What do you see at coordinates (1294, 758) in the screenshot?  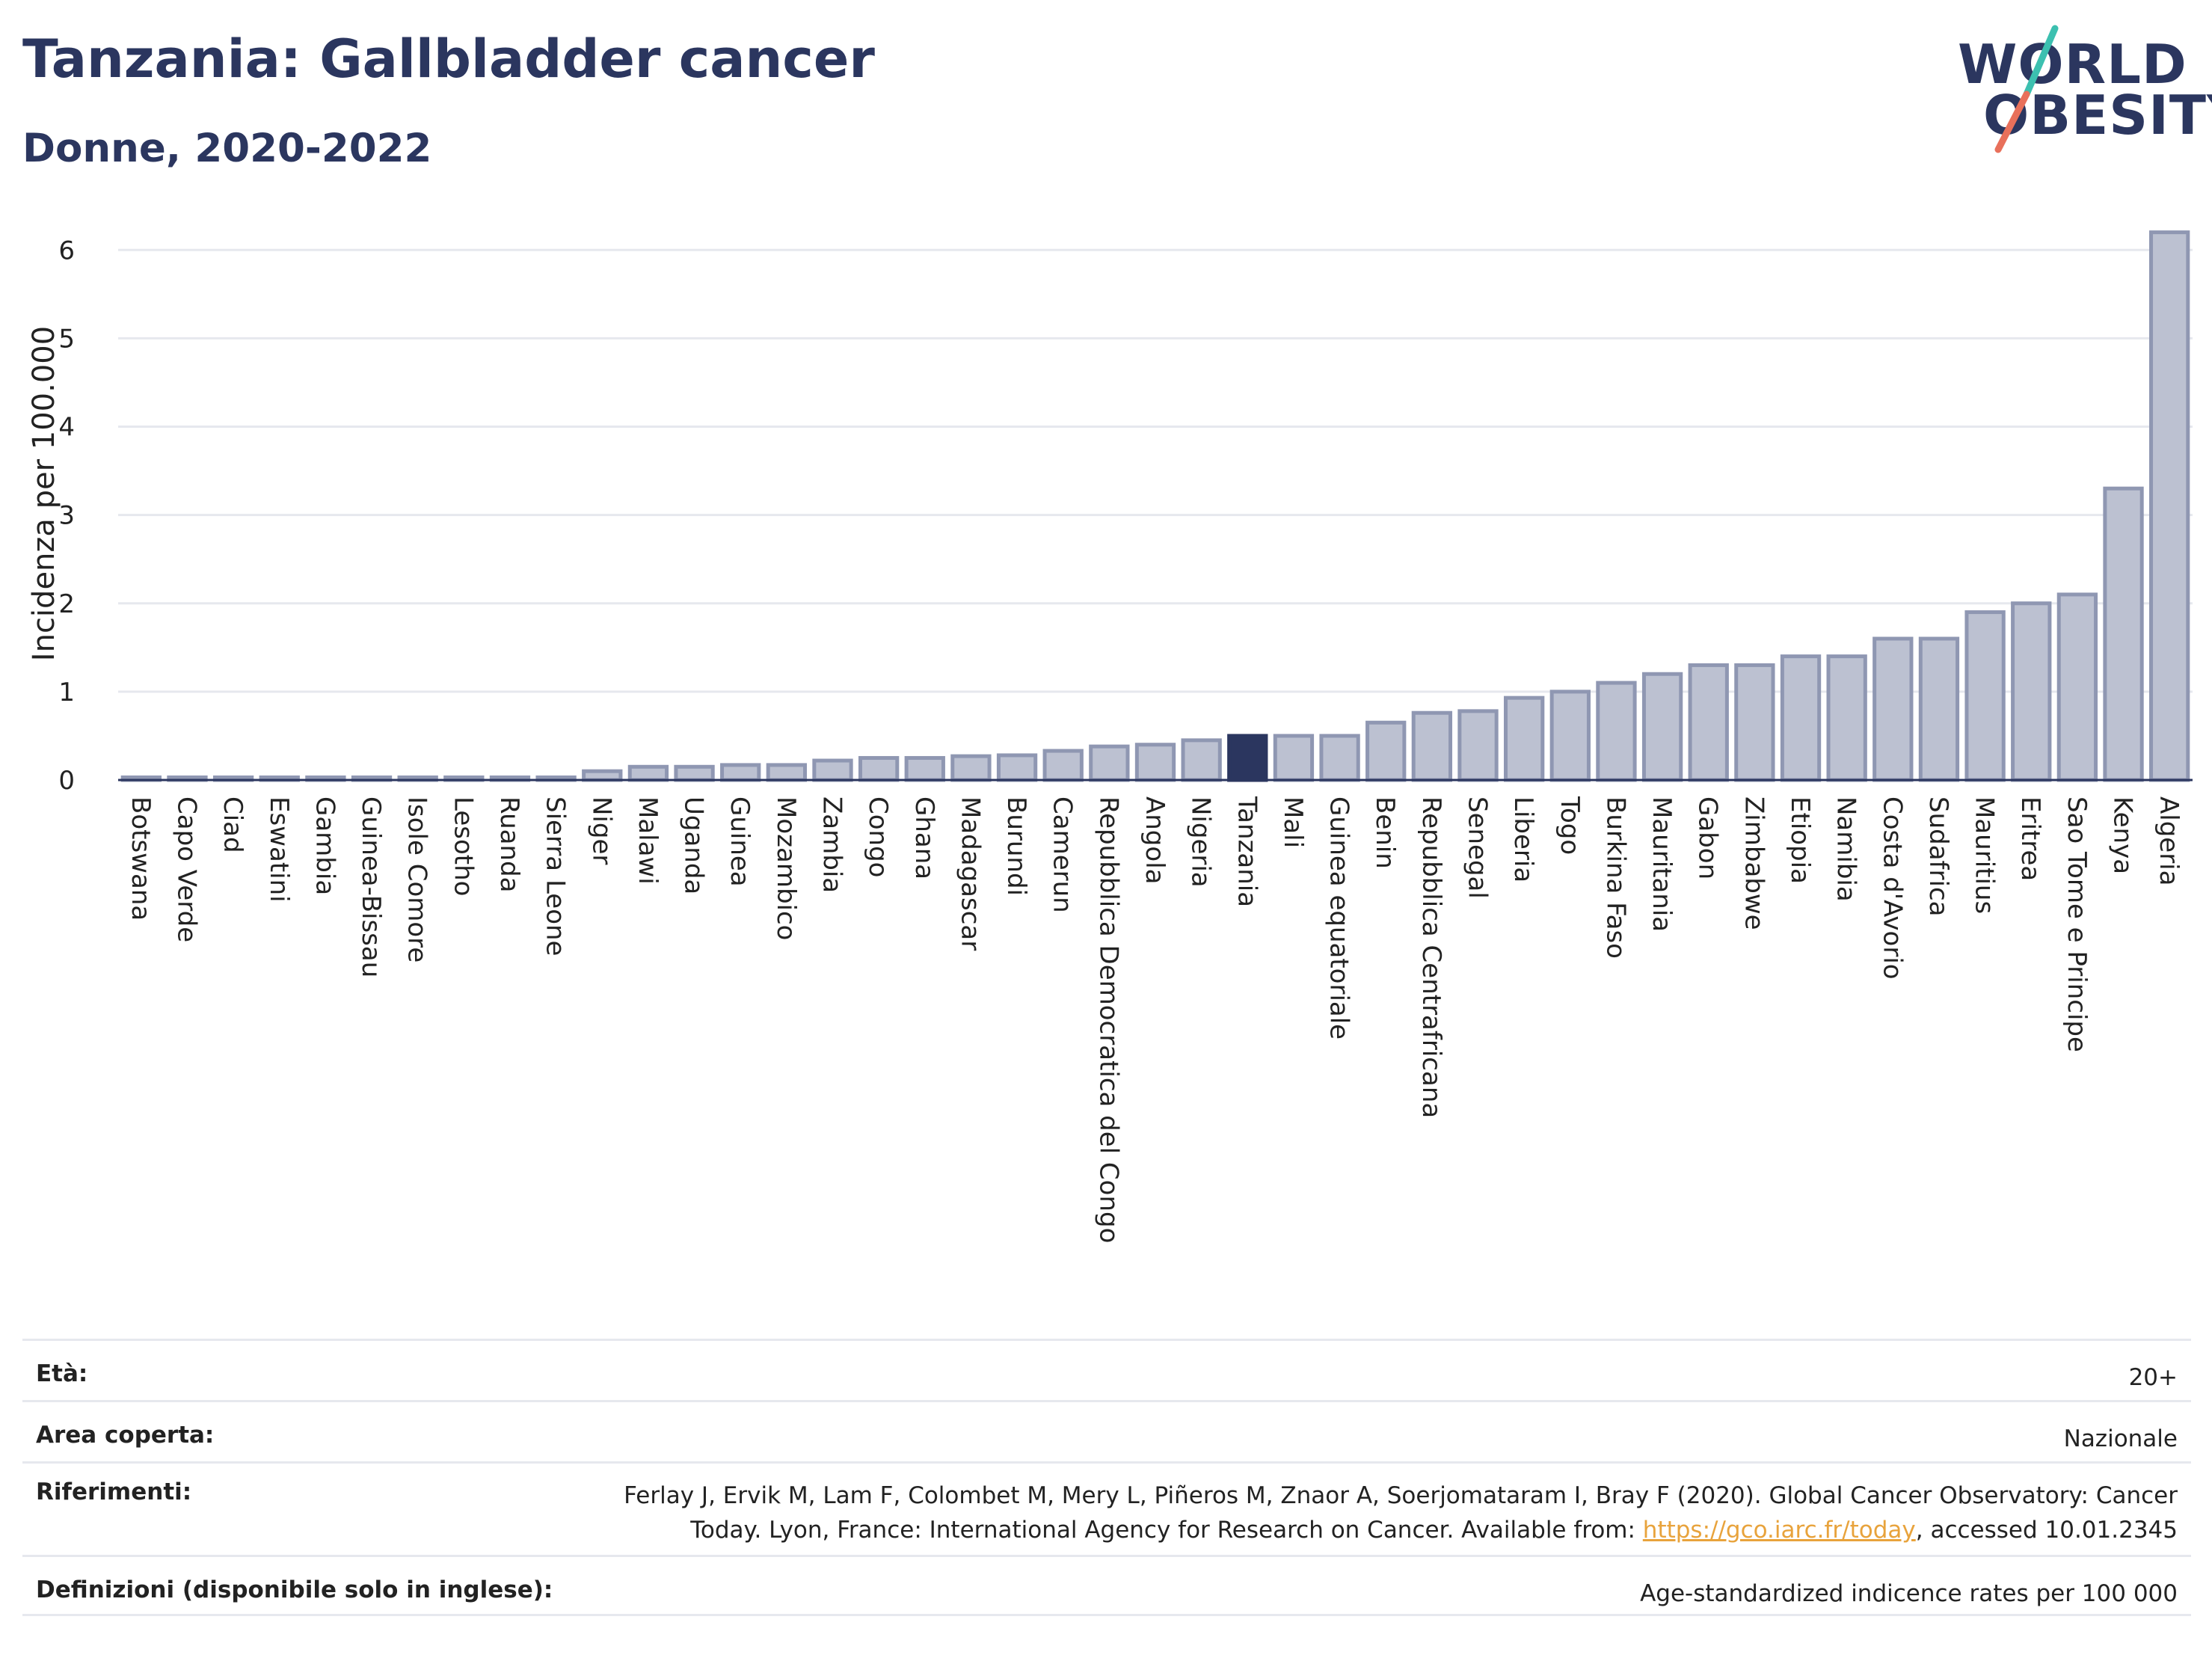 I see `bar-mali` at bounding box center [1294, 758].